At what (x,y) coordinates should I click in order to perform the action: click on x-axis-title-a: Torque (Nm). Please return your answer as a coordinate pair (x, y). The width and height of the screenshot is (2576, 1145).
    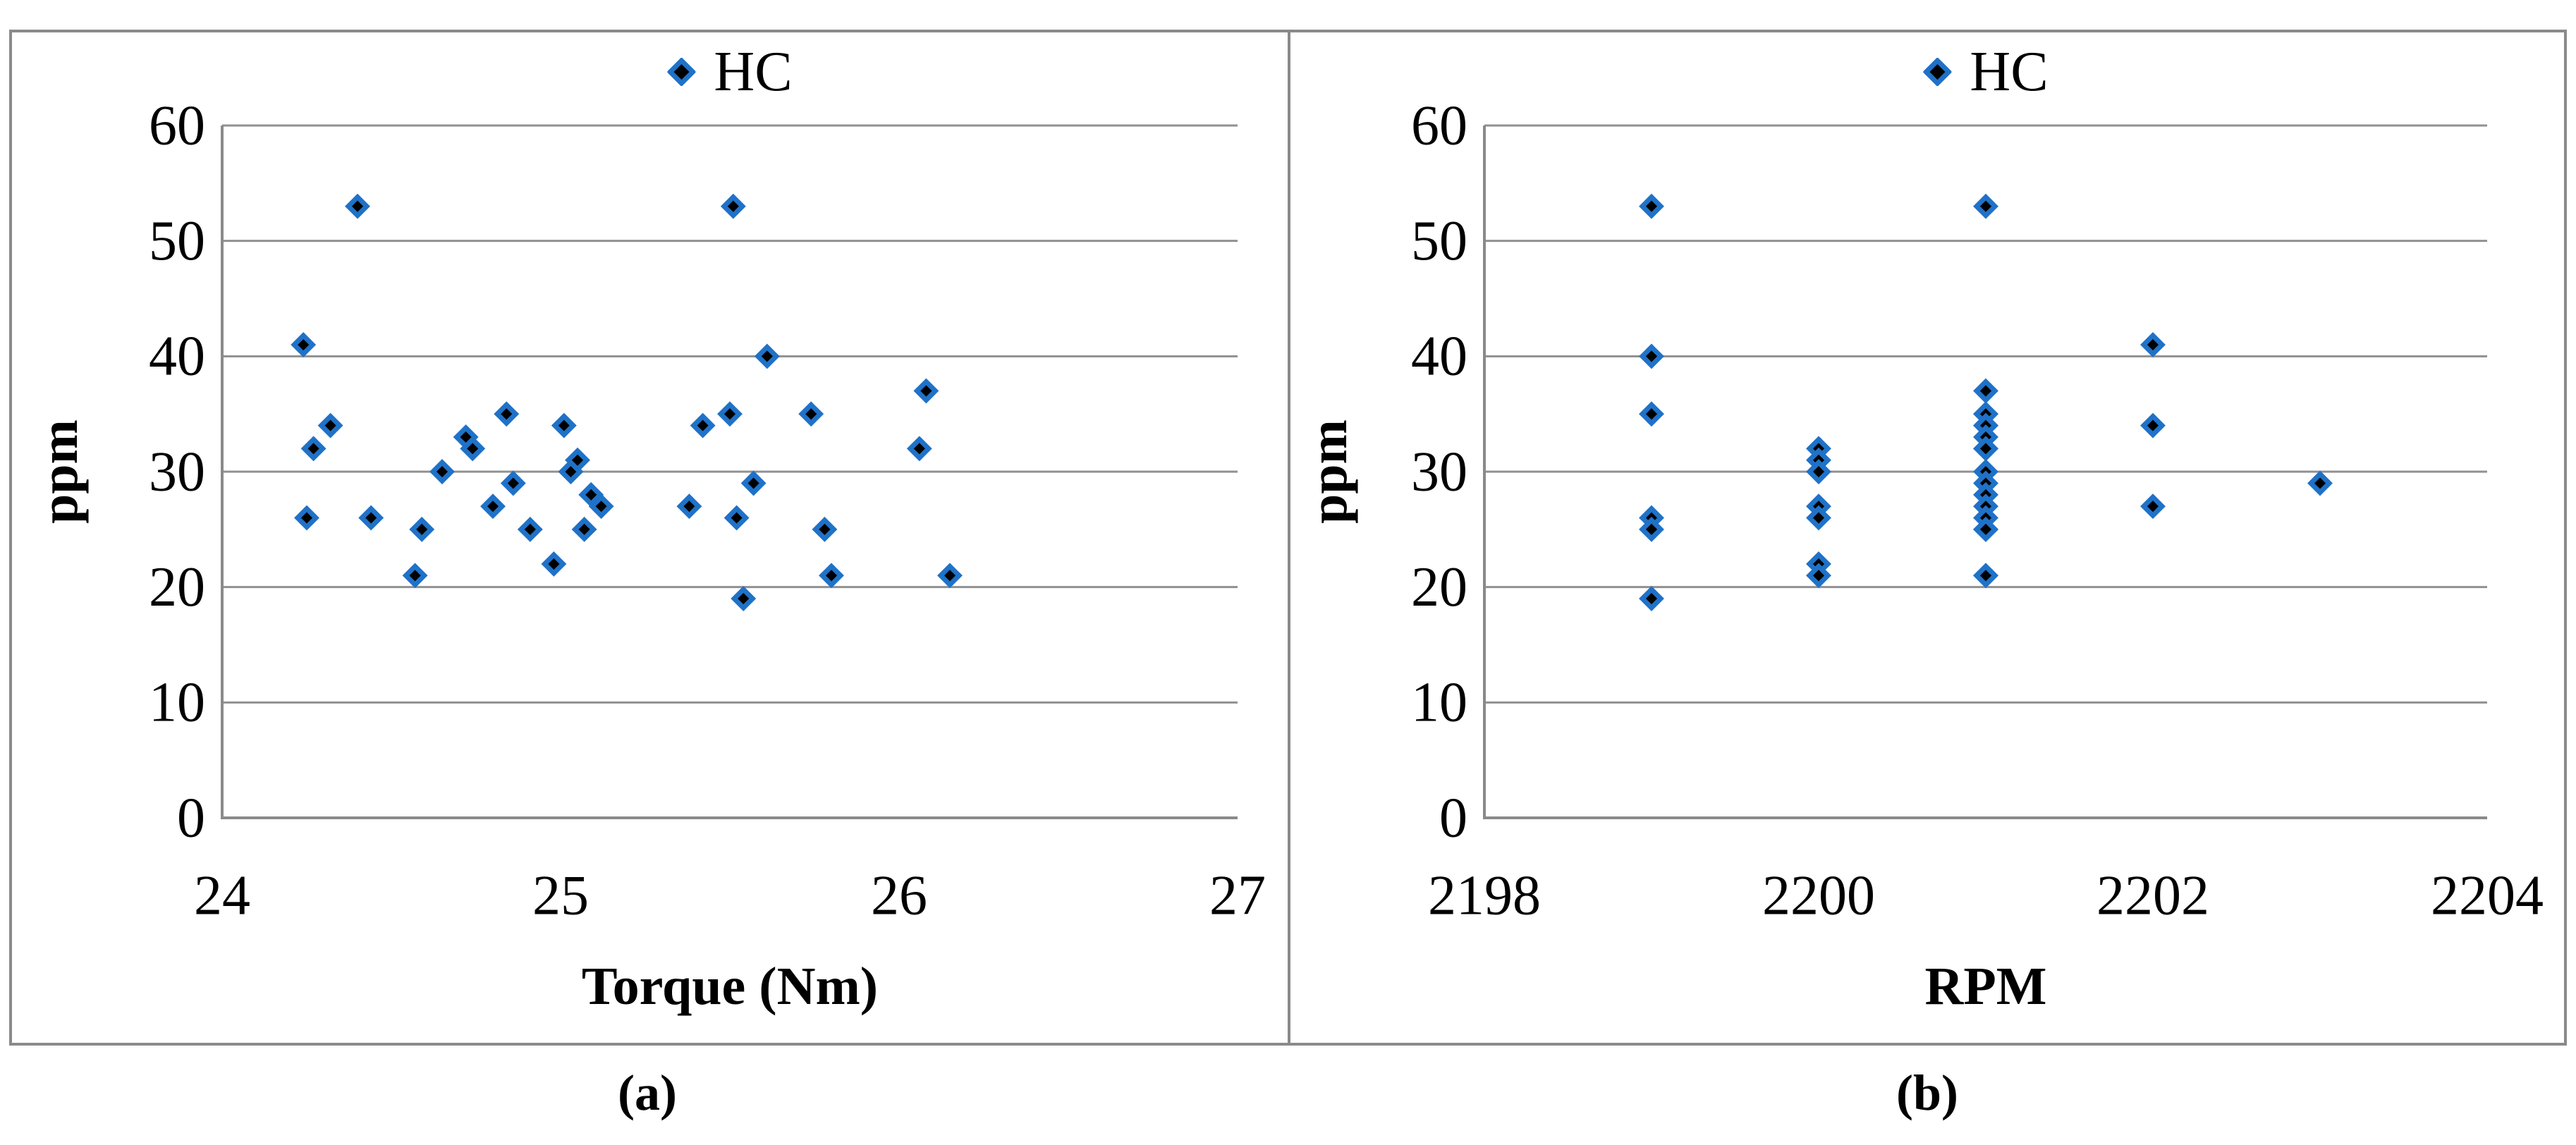
    Looking at the image, I should click on (730, 987).